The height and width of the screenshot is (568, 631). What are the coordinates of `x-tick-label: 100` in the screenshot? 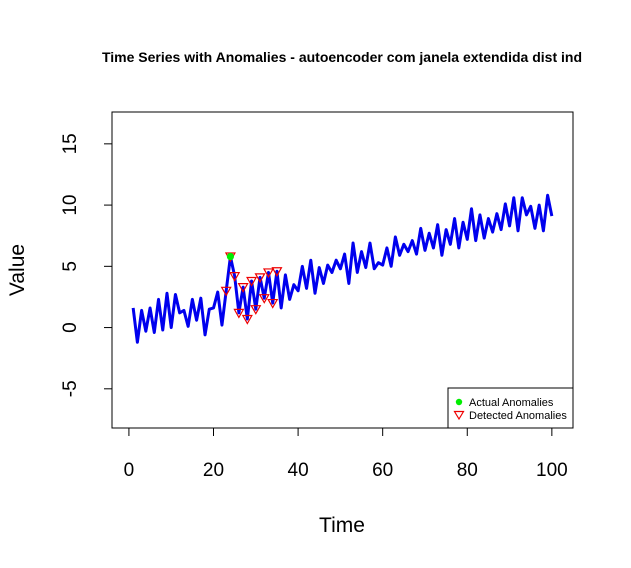 It's located at (552, 470).